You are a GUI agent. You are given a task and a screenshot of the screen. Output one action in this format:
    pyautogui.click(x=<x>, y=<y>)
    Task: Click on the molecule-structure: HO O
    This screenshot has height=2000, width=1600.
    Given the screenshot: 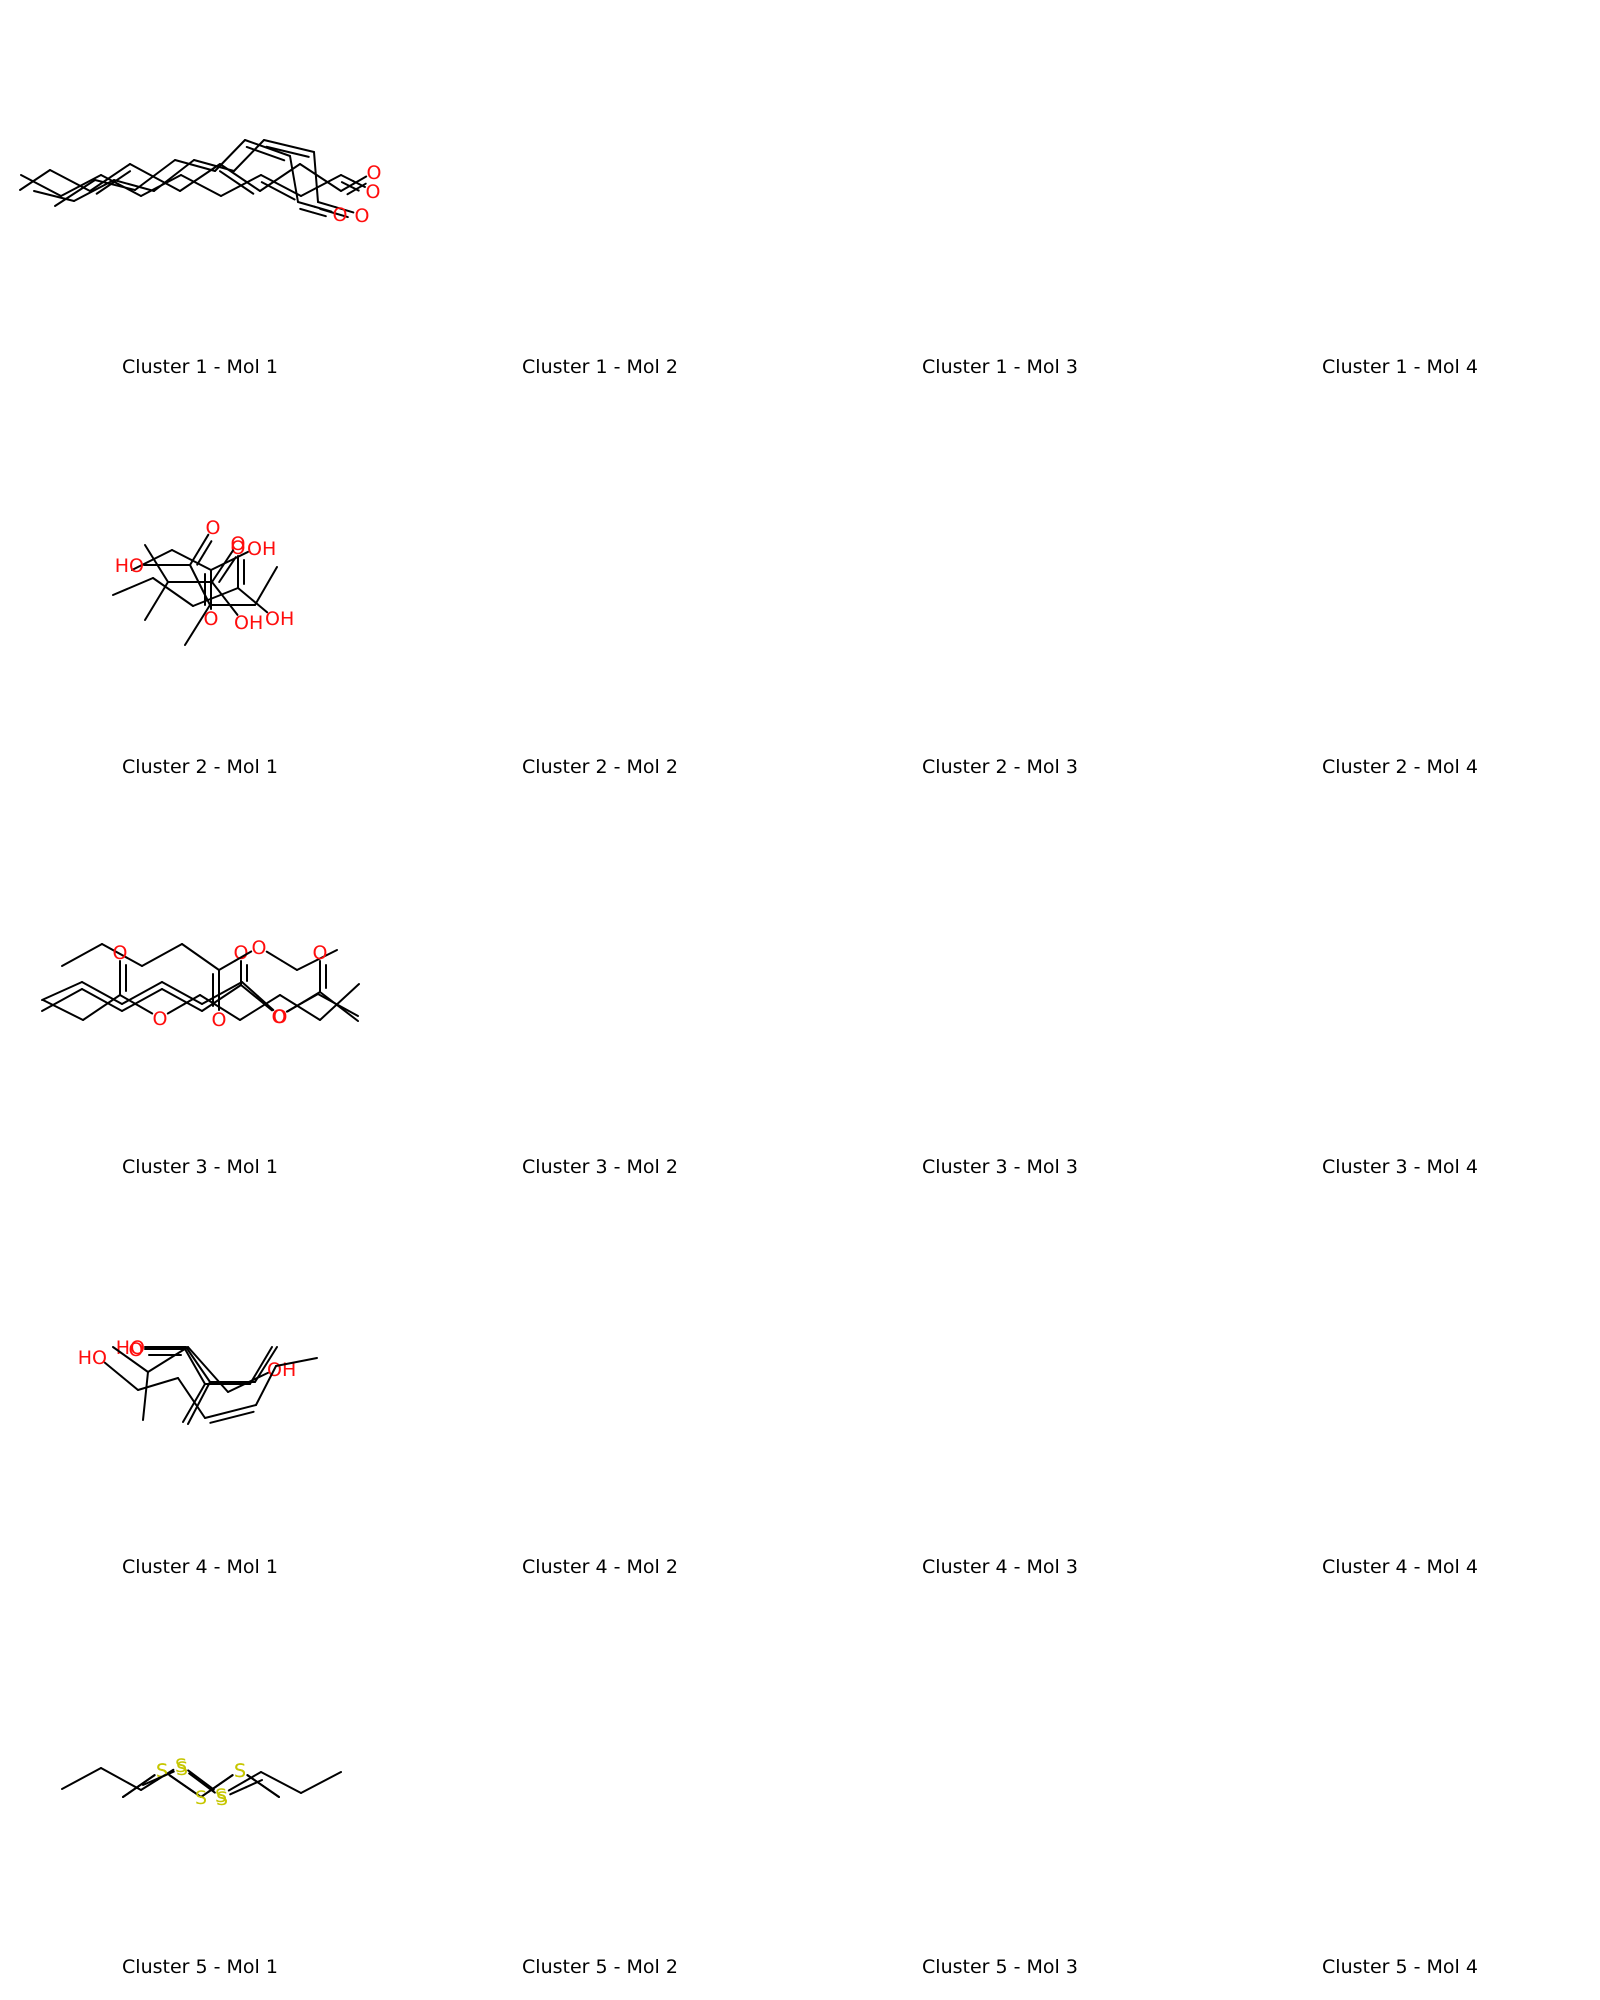 What is the action you would take?
    pyautogui.click(x=196, y=581)
    